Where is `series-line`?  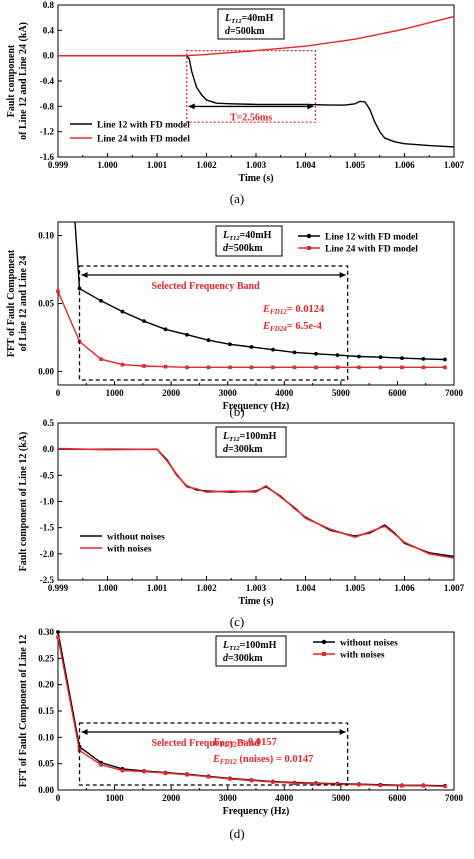
series-line is located at coordinates (251, 329).